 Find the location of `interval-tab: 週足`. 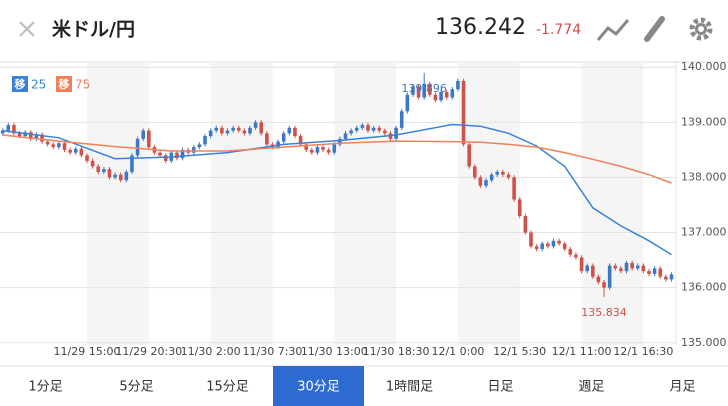

interval-tab: 週足 is located at coordinates (591, 387).